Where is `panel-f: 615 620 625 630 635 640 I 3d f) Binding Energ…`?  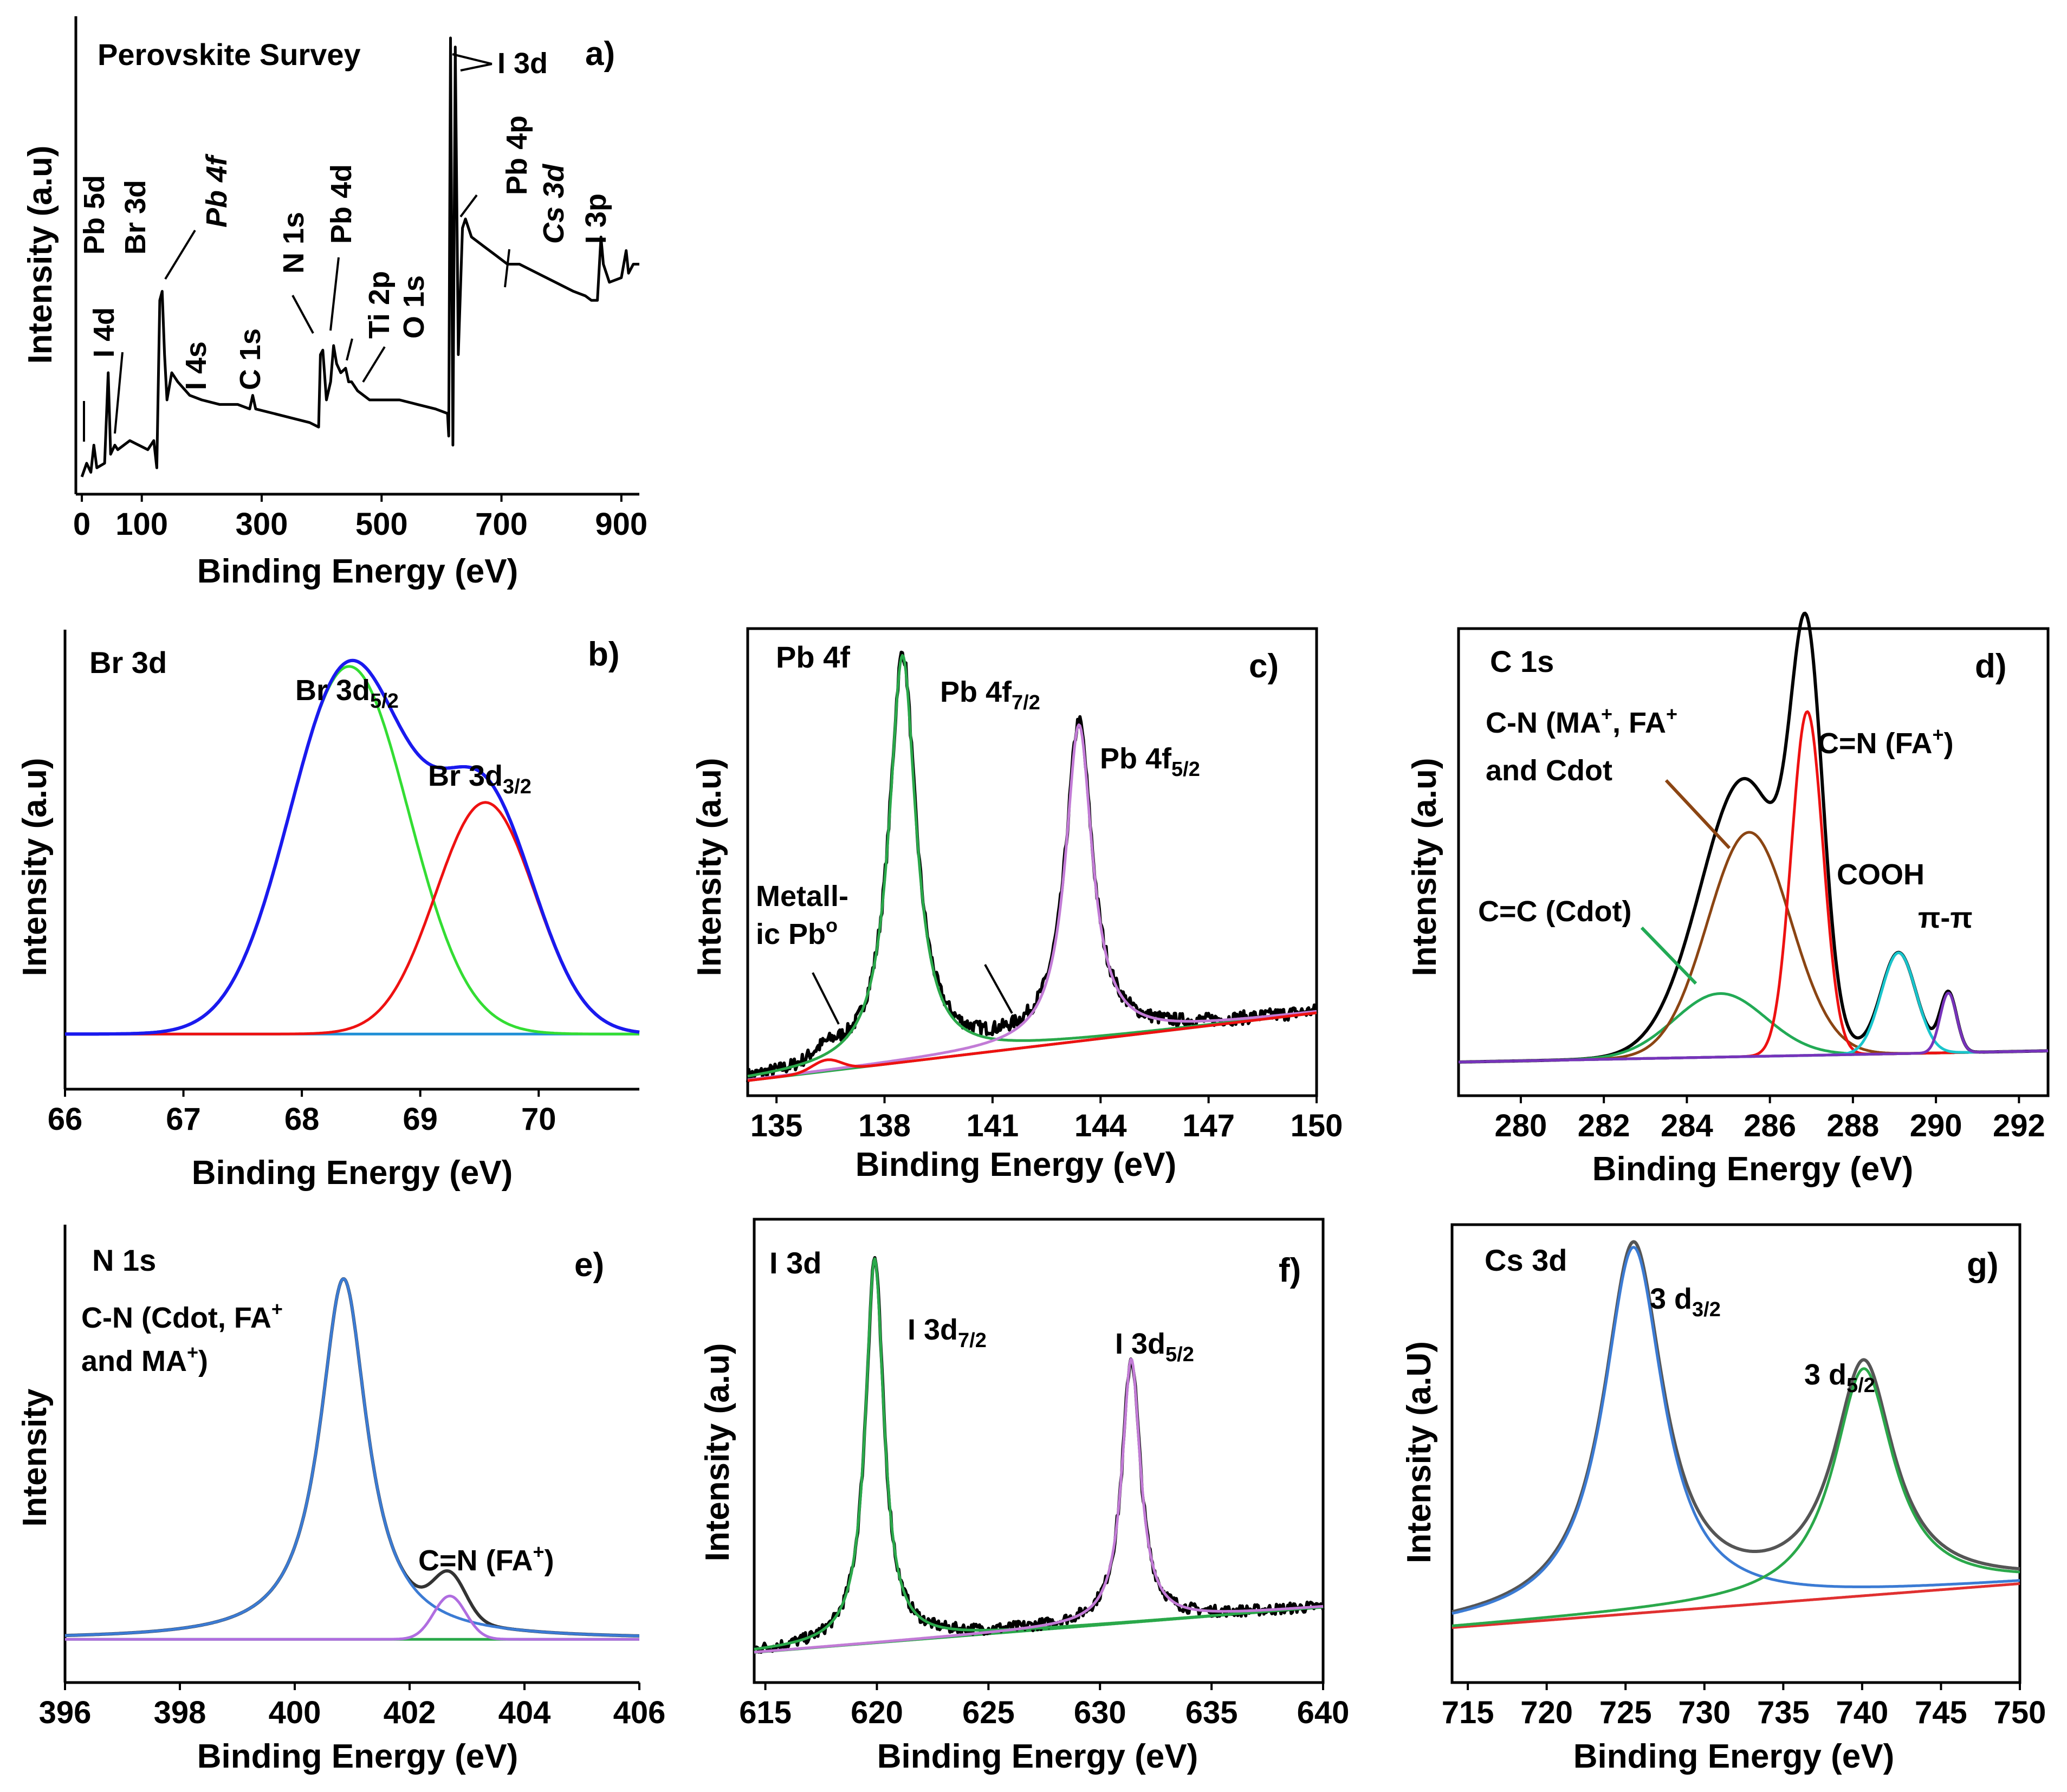
panel-f: 615 620 625 630 635 640 I 3d f) Binding Energ… is located at coordinates (1024, 1496).